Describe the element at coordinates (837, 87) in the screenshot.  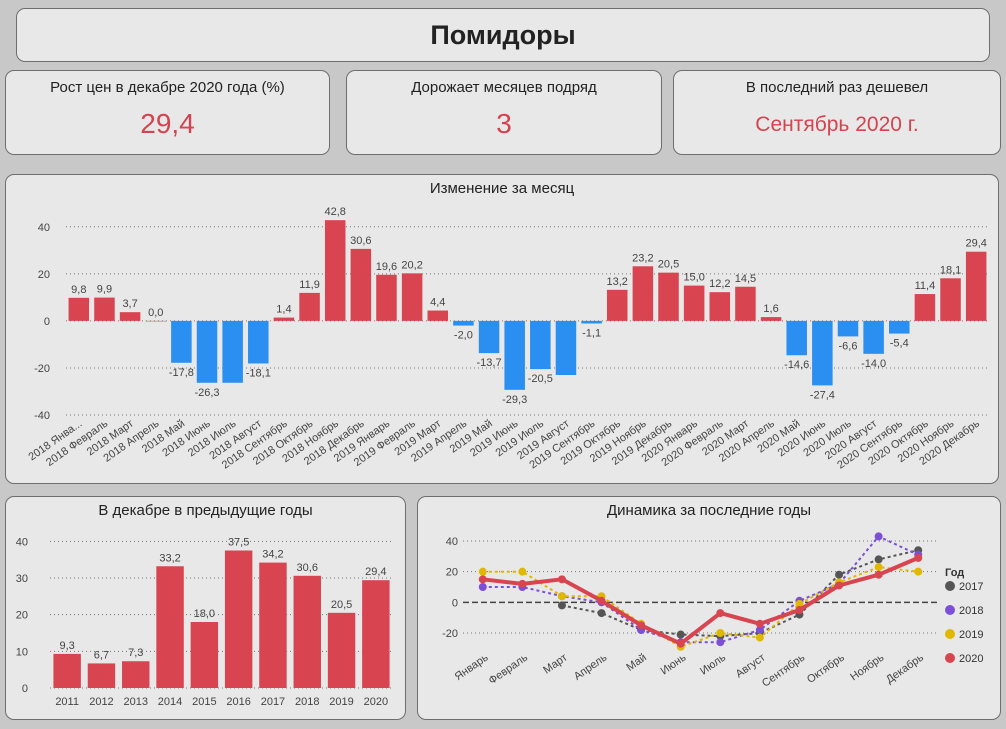
I see `card-last-cheaper-label: В последний раз дешевел` at that location.